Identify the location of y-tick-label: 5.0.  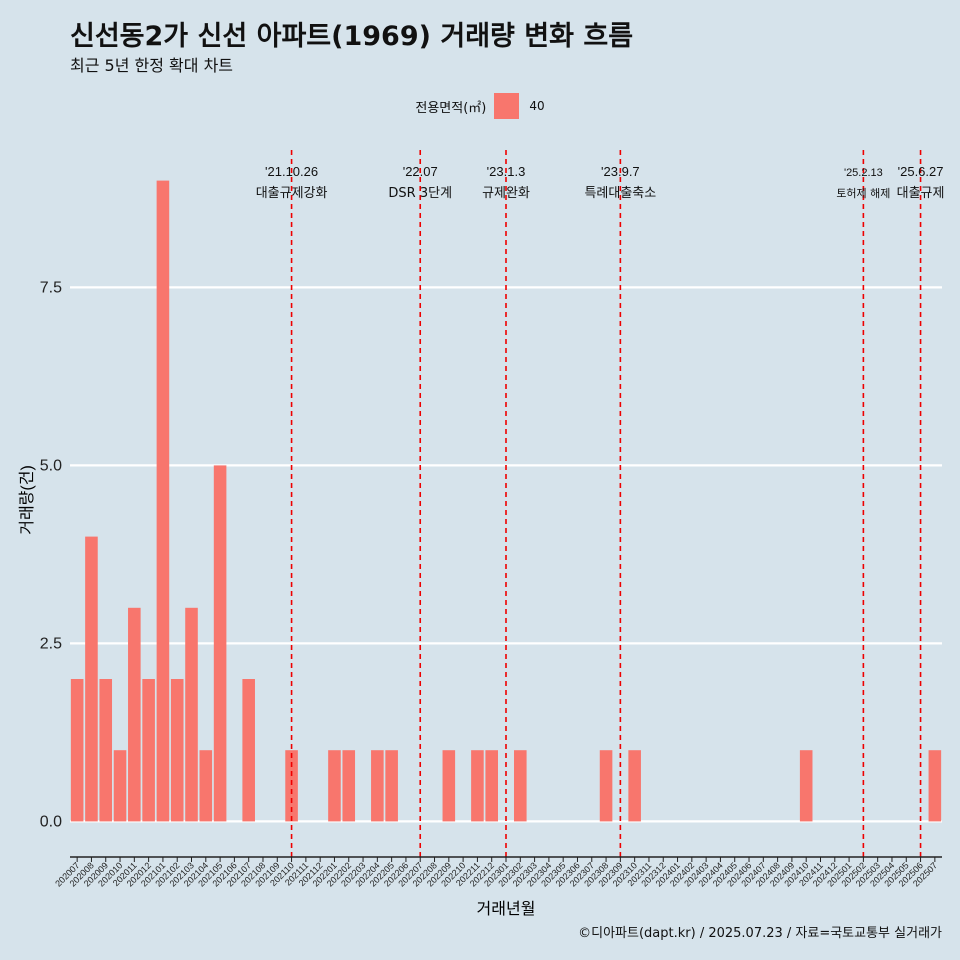
(51, 465).